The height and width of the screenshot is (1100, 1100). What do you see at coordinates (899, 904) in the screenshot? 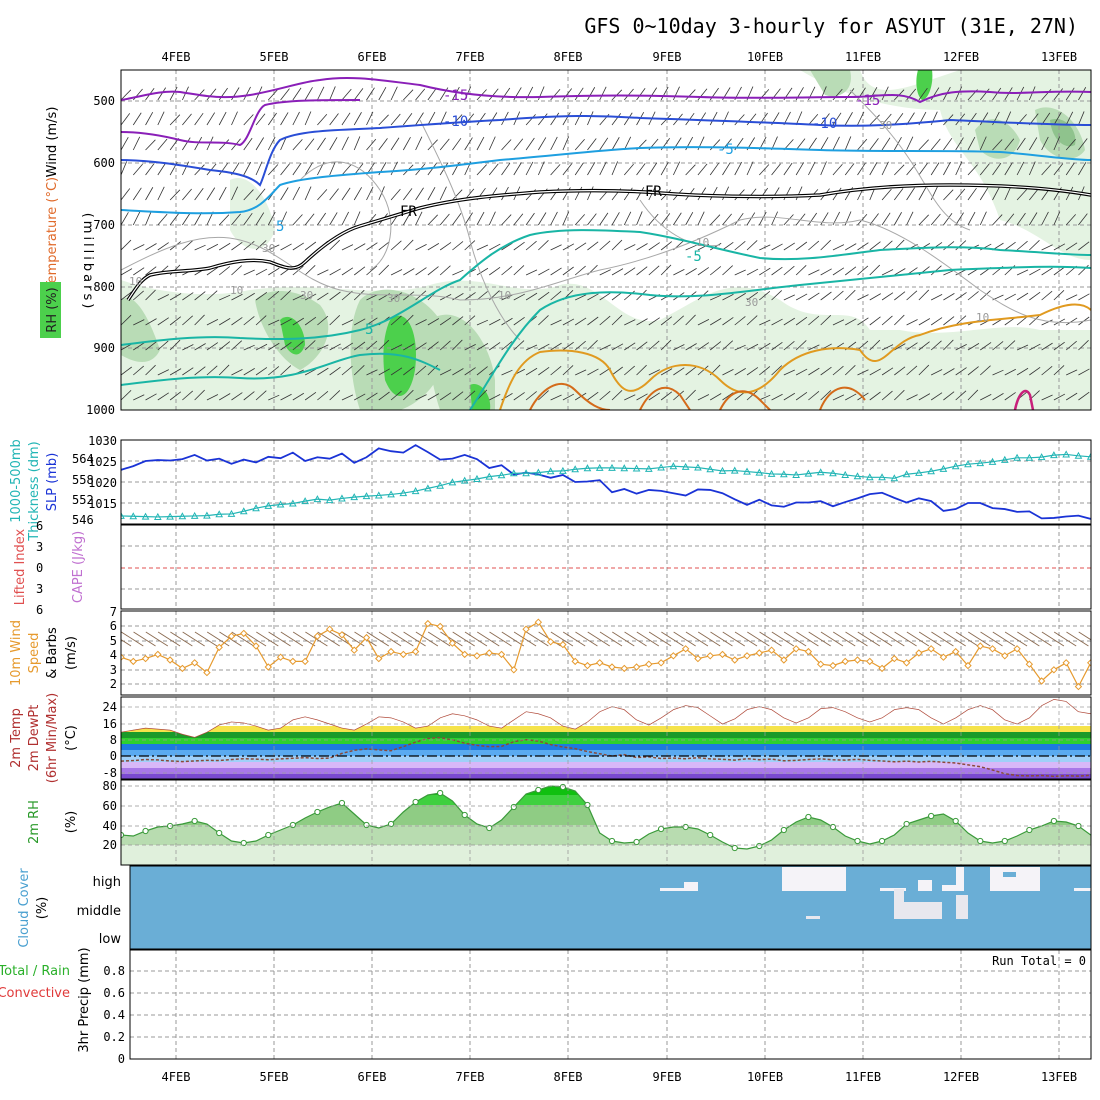
I see `cloud-block` at bounding box center [899, 904].